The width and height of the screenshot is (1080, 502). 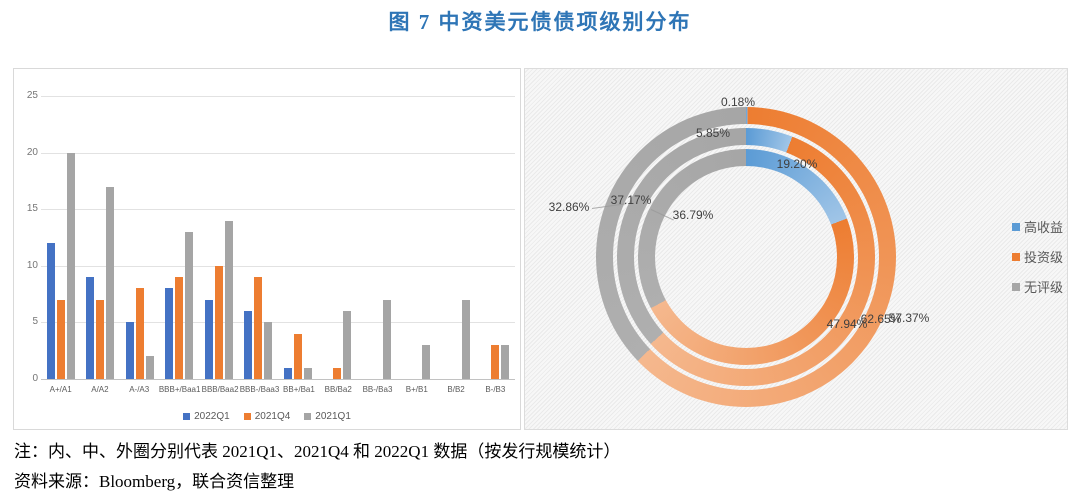 I want to click on donut-data-label: 0.18%, so click(x=738, y=102).